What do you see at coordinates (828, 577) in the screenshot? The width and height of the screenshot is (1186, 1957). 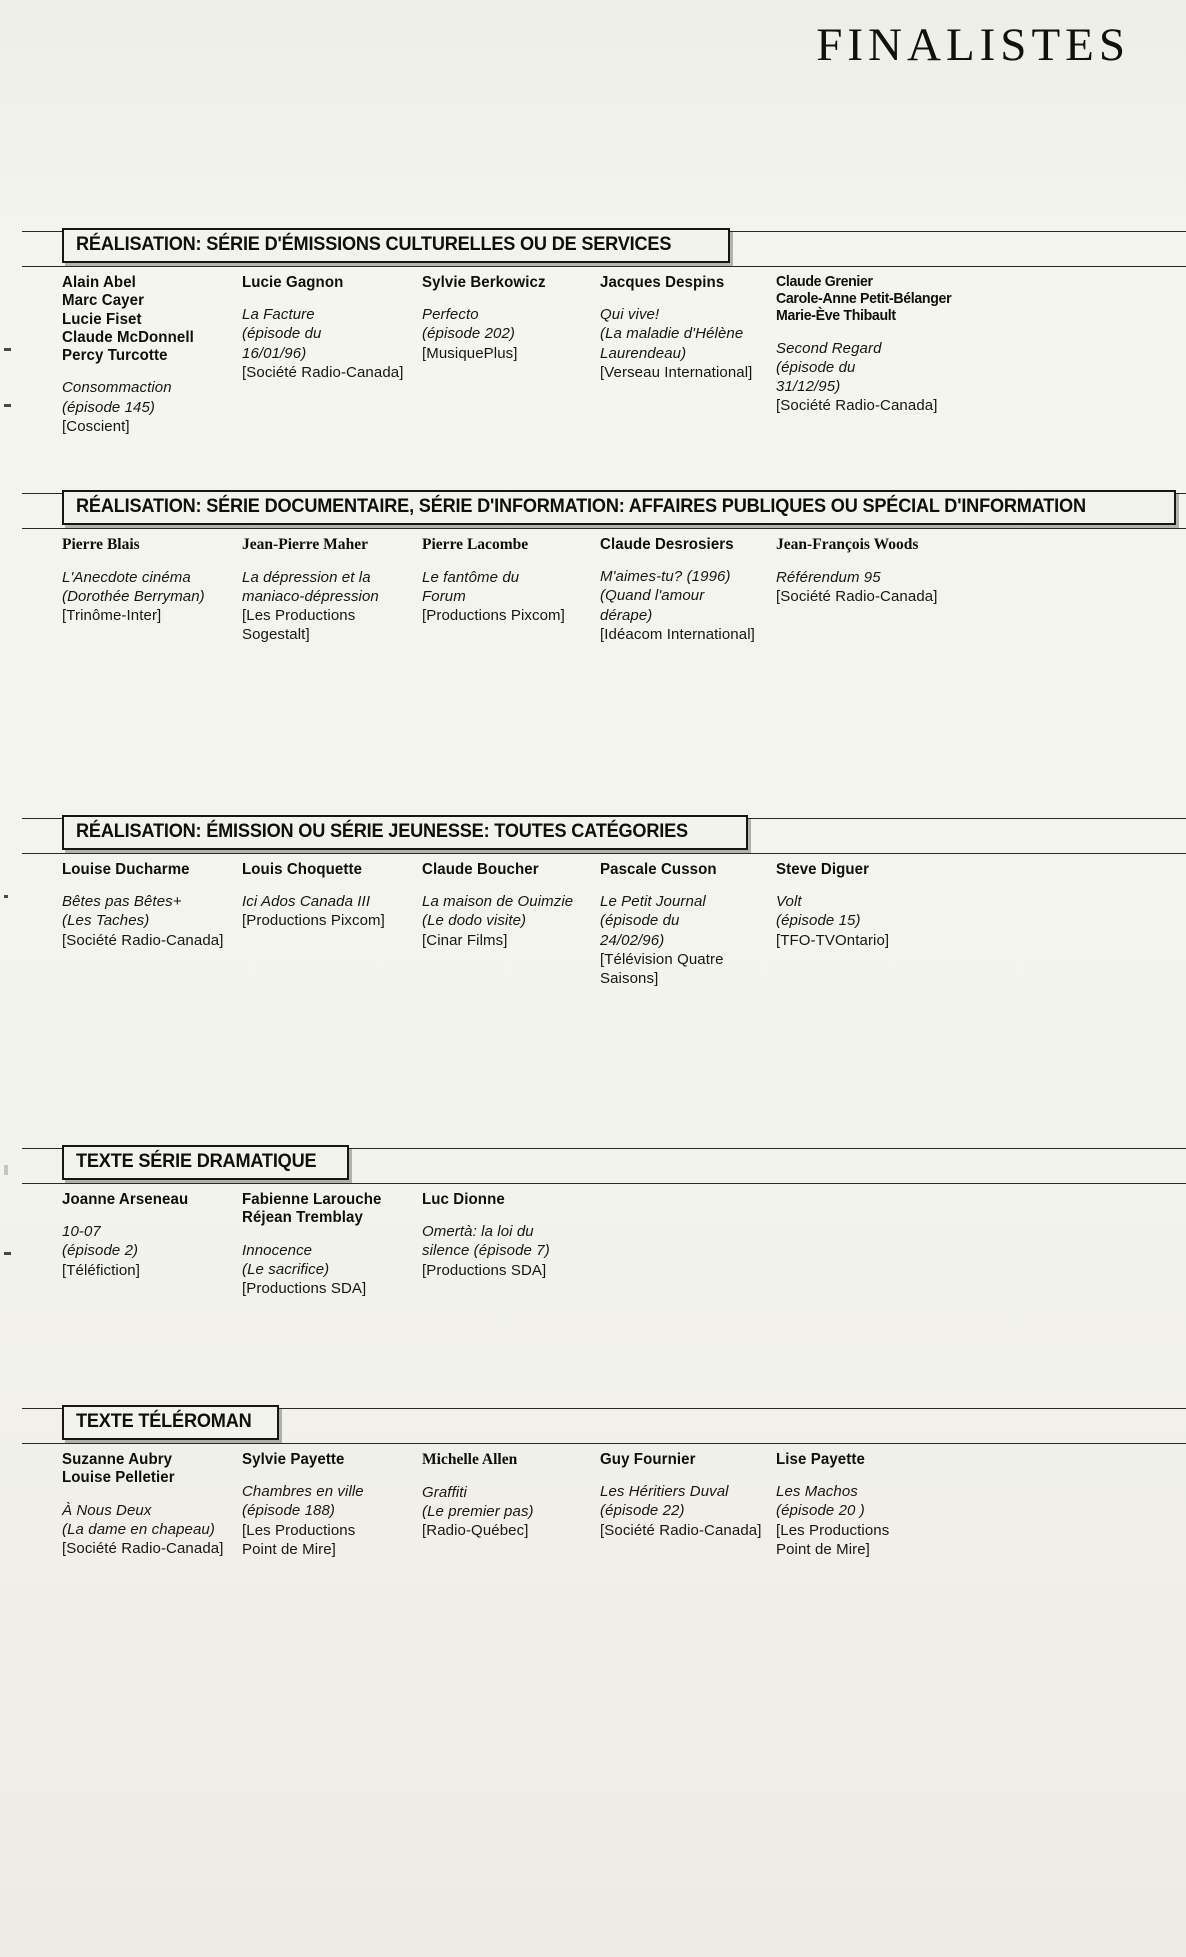 I see `finalist-work: Référendum 95` at bounding box center [828, 577].